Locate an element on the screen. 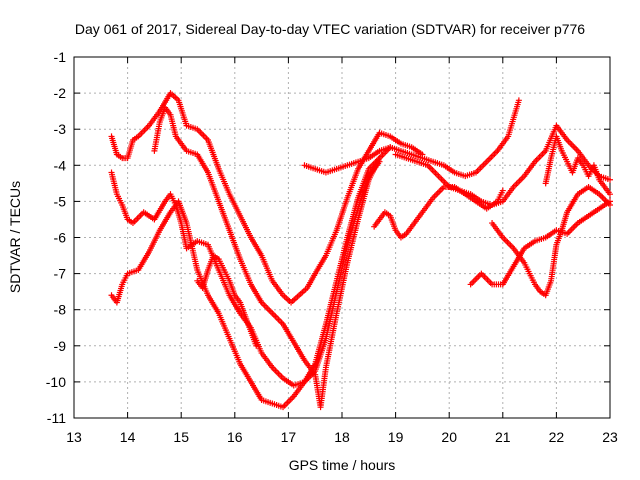 The height and width of the screenshot is (480, 640). y-tick-label: -10 is located at coordinates (56, 382).